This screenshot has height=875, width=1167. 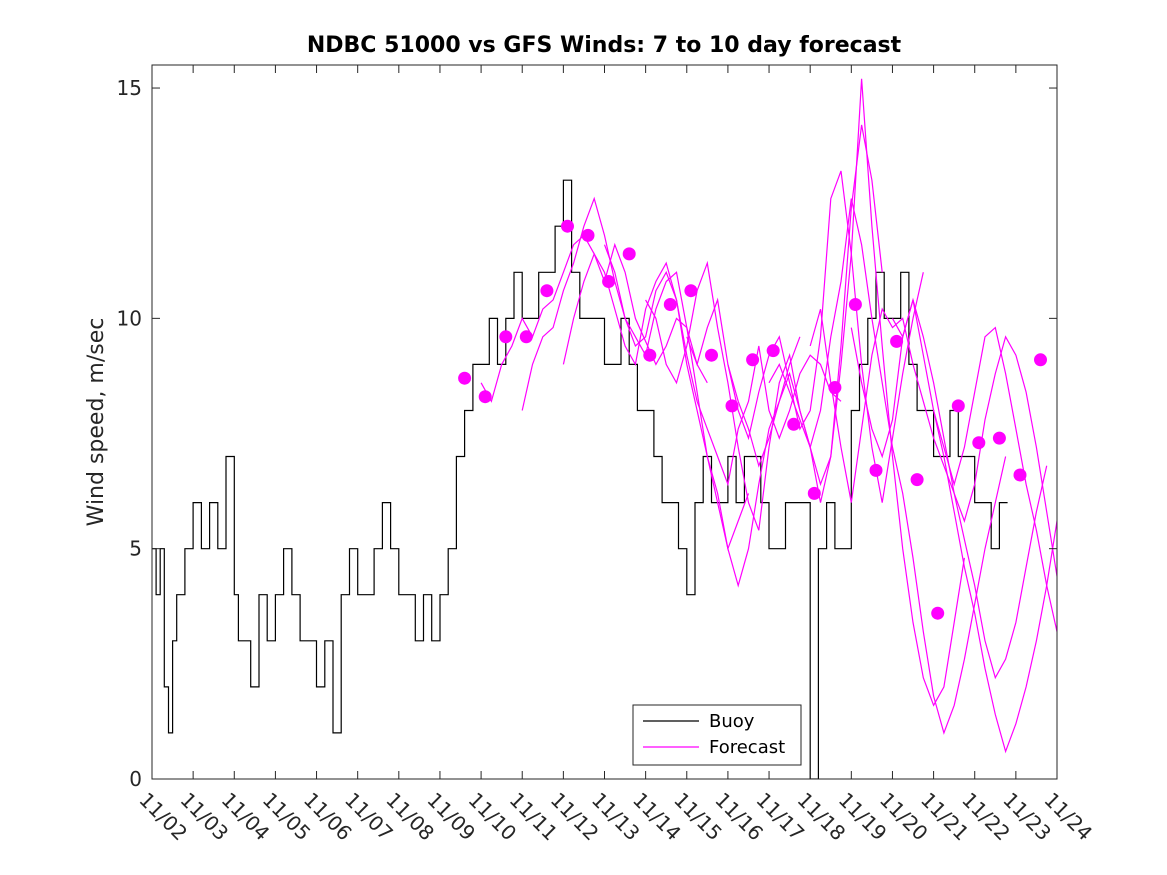 I want to click on legend-box, so click(x=717, y=735).